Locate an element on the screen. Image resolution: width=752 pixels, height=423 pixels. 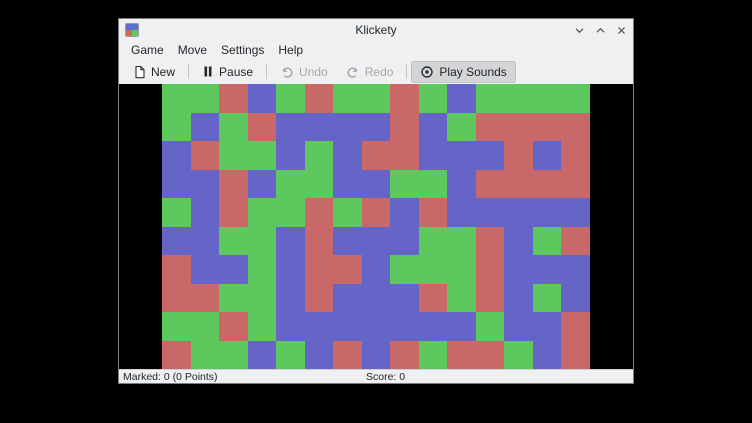
undo-button: Undo is located at coordinates (304, 72).